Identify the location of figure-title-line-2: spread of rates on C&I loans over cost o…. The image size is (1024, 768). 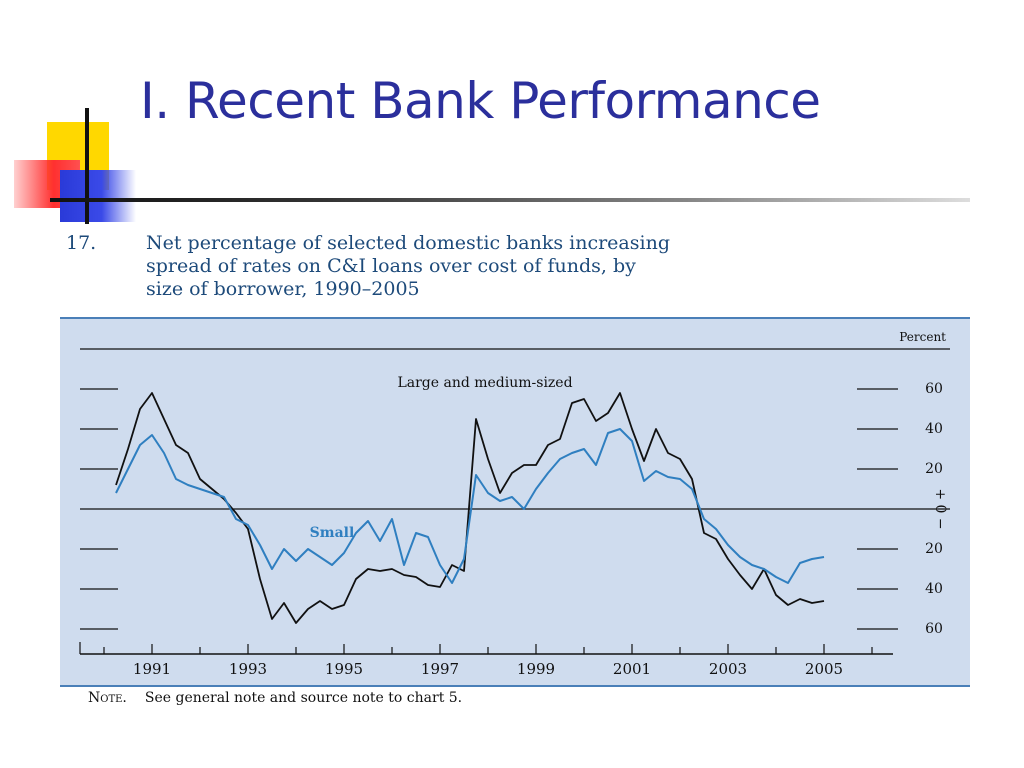
(391, 266).